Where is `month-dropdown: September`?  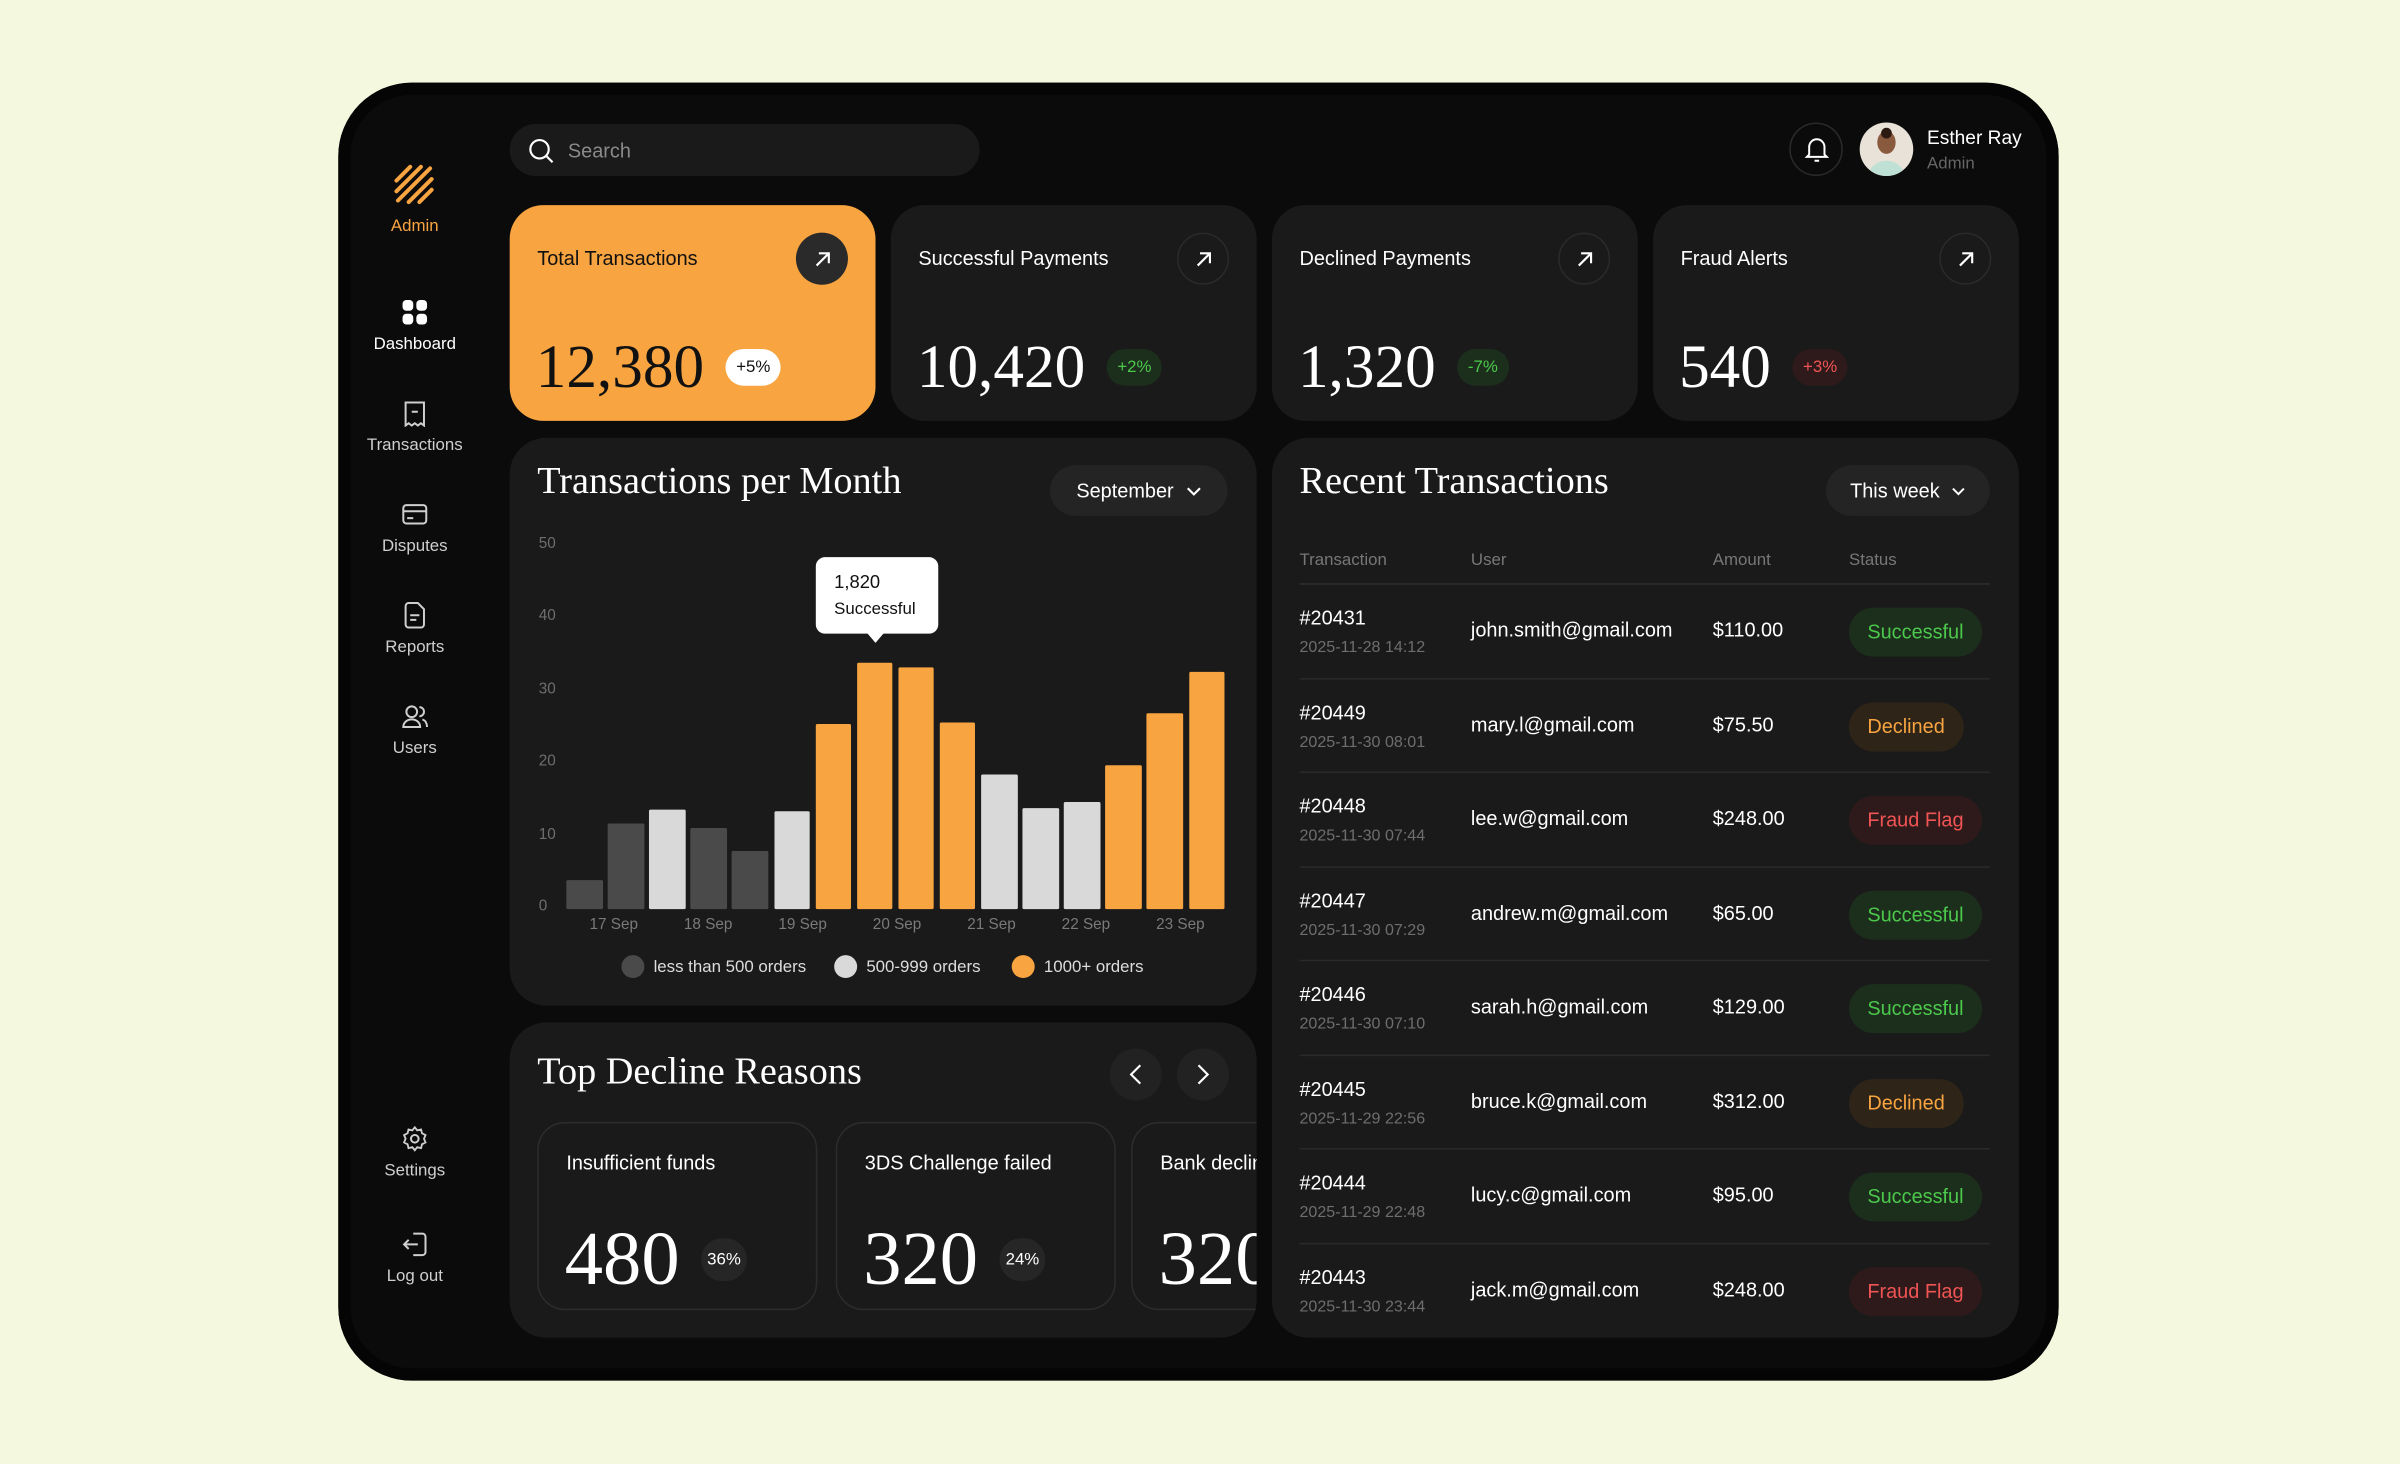
month-dropdown: September is located at coordinates (1138, 490).